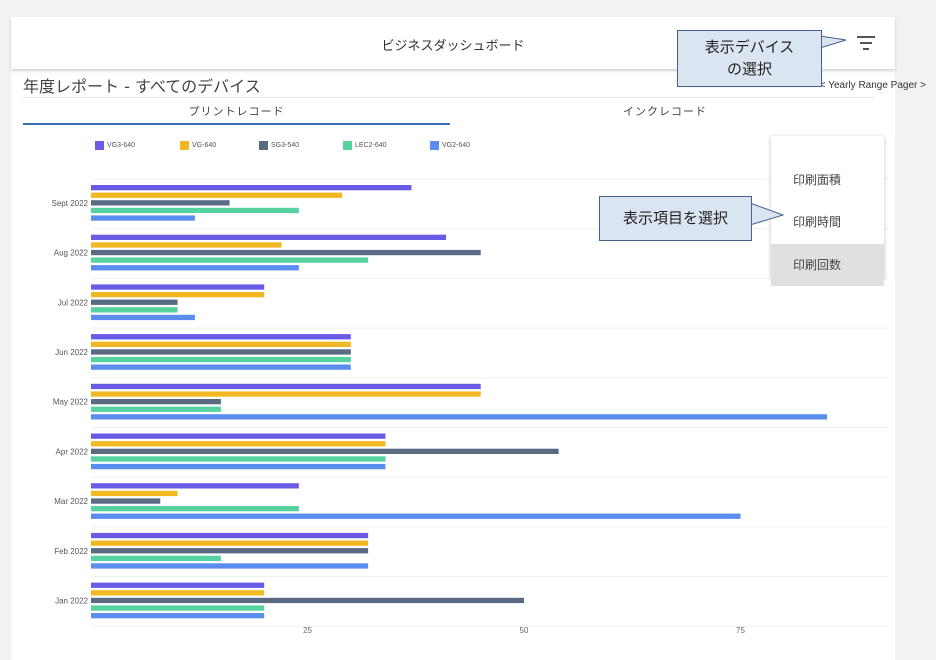 The width and height of the screenshot is (936, 660). I want to click on legend-label: VG2-640, so click(456, 145).